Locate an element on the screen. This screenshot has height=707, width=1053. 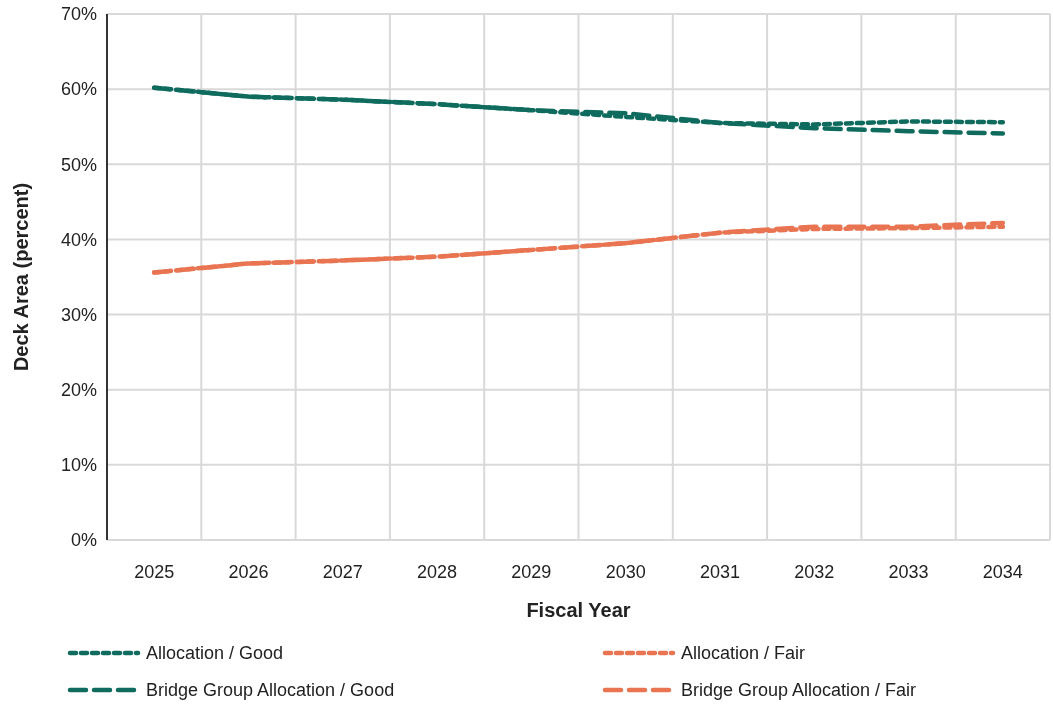
legend-label: Allocation / Good is located at coordinates (215, 653).